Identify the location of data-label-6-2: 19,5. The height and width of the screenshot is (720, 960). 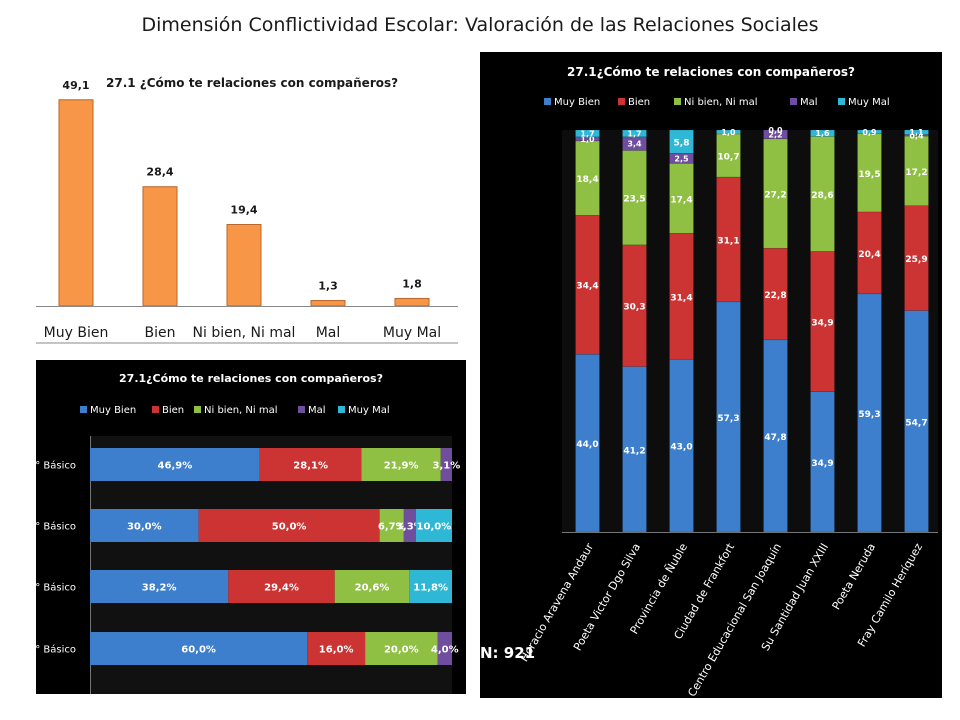
(869, 175).